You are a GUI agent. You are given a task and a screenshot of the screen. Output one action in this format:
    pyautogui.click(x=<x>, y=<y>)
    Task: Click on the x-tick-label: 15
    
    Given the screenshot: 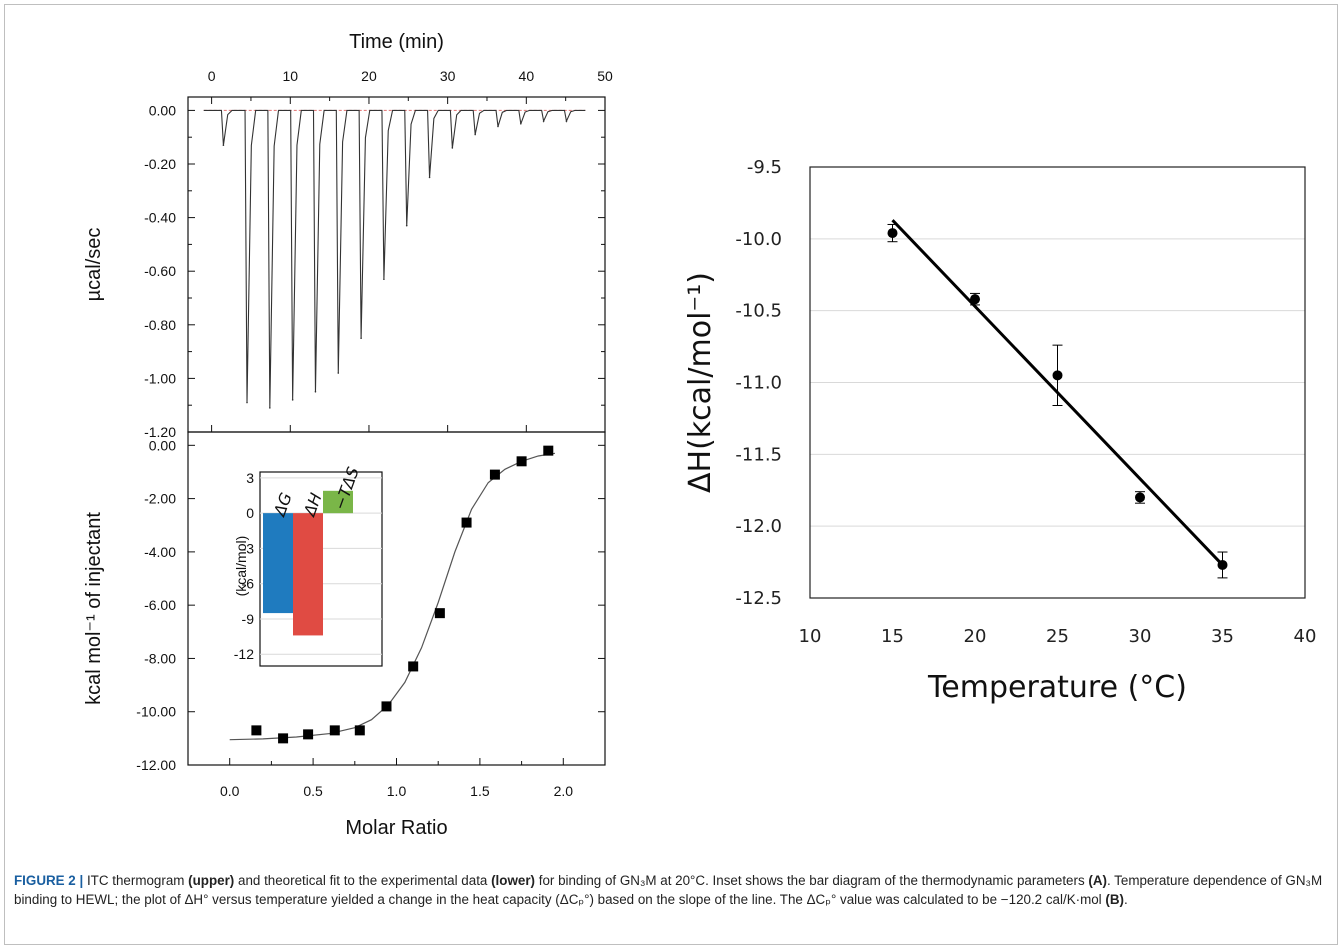 What is the action you would take?
    pyautogui.click(x=892, y=636)
    